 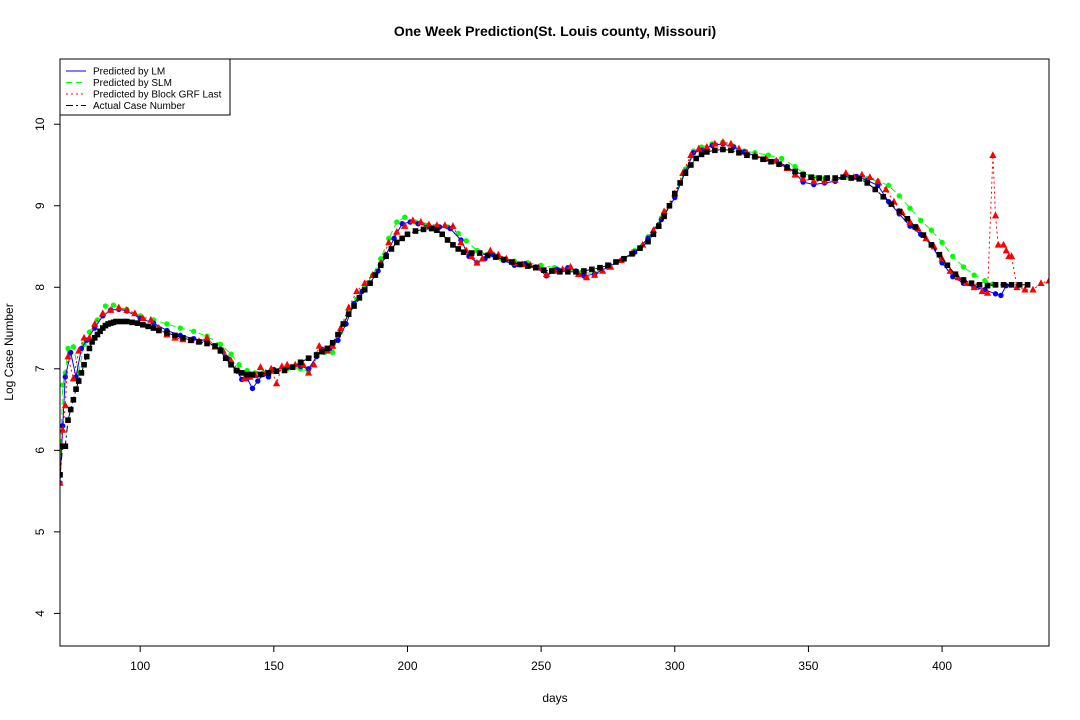 I want to click on y-tick-label: 4, so click(x=40, y=613).